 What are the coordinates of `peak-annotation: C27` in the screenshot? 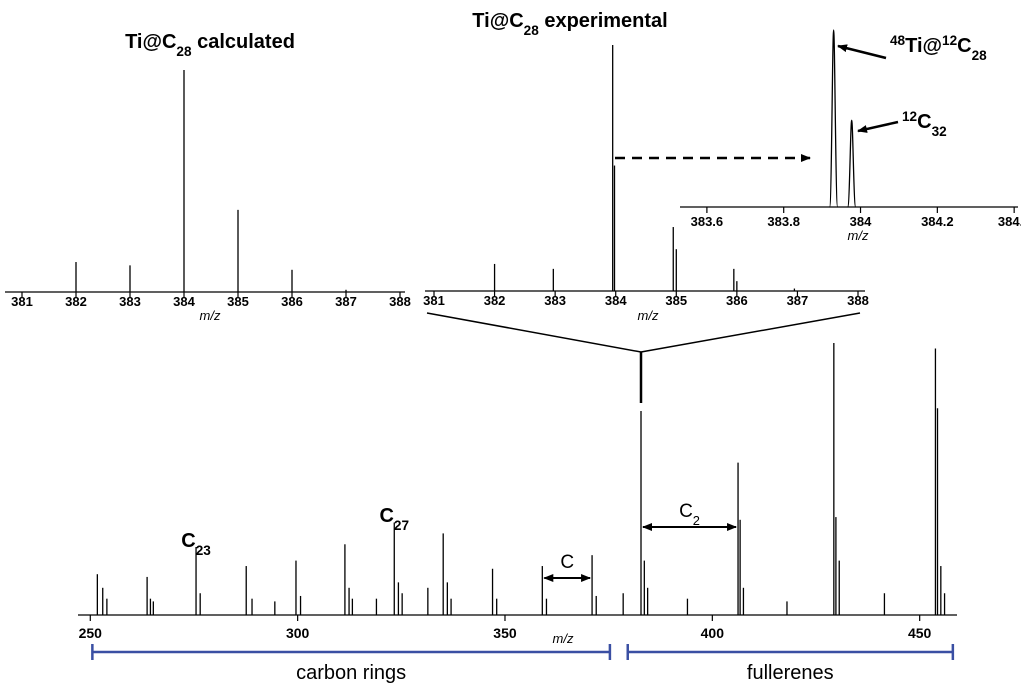 It's located at (394, 519).